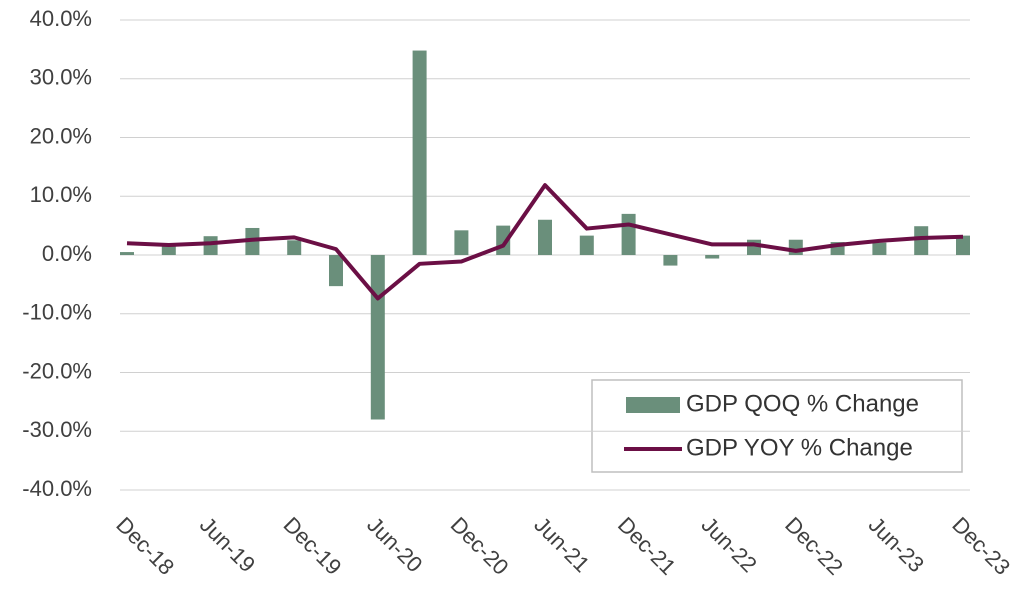 This screenshot has height=597, width=1036. What do you see at coordinates (777, 426) in the screenshot?
I see `legend-box` at bounding box center [777, 426].